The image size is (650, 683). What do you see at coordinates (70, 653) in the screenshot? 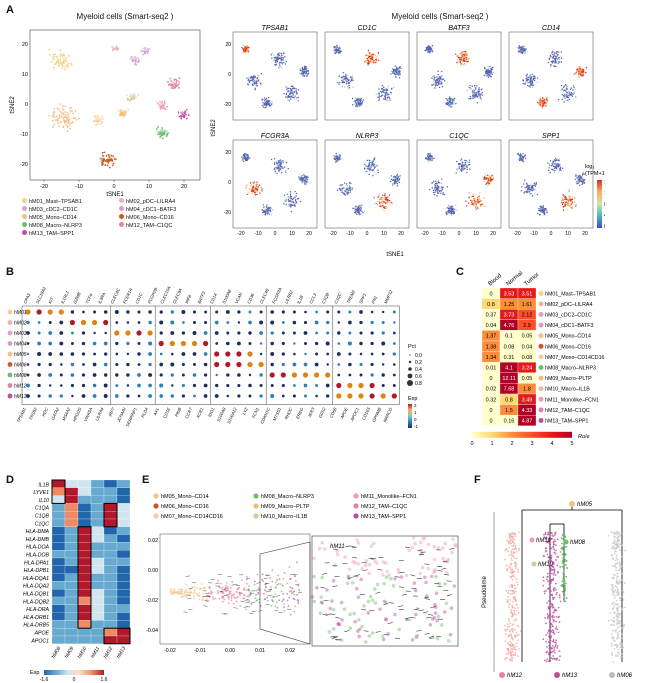
I see `column-label: hM09` at bounding box center [70, 653].